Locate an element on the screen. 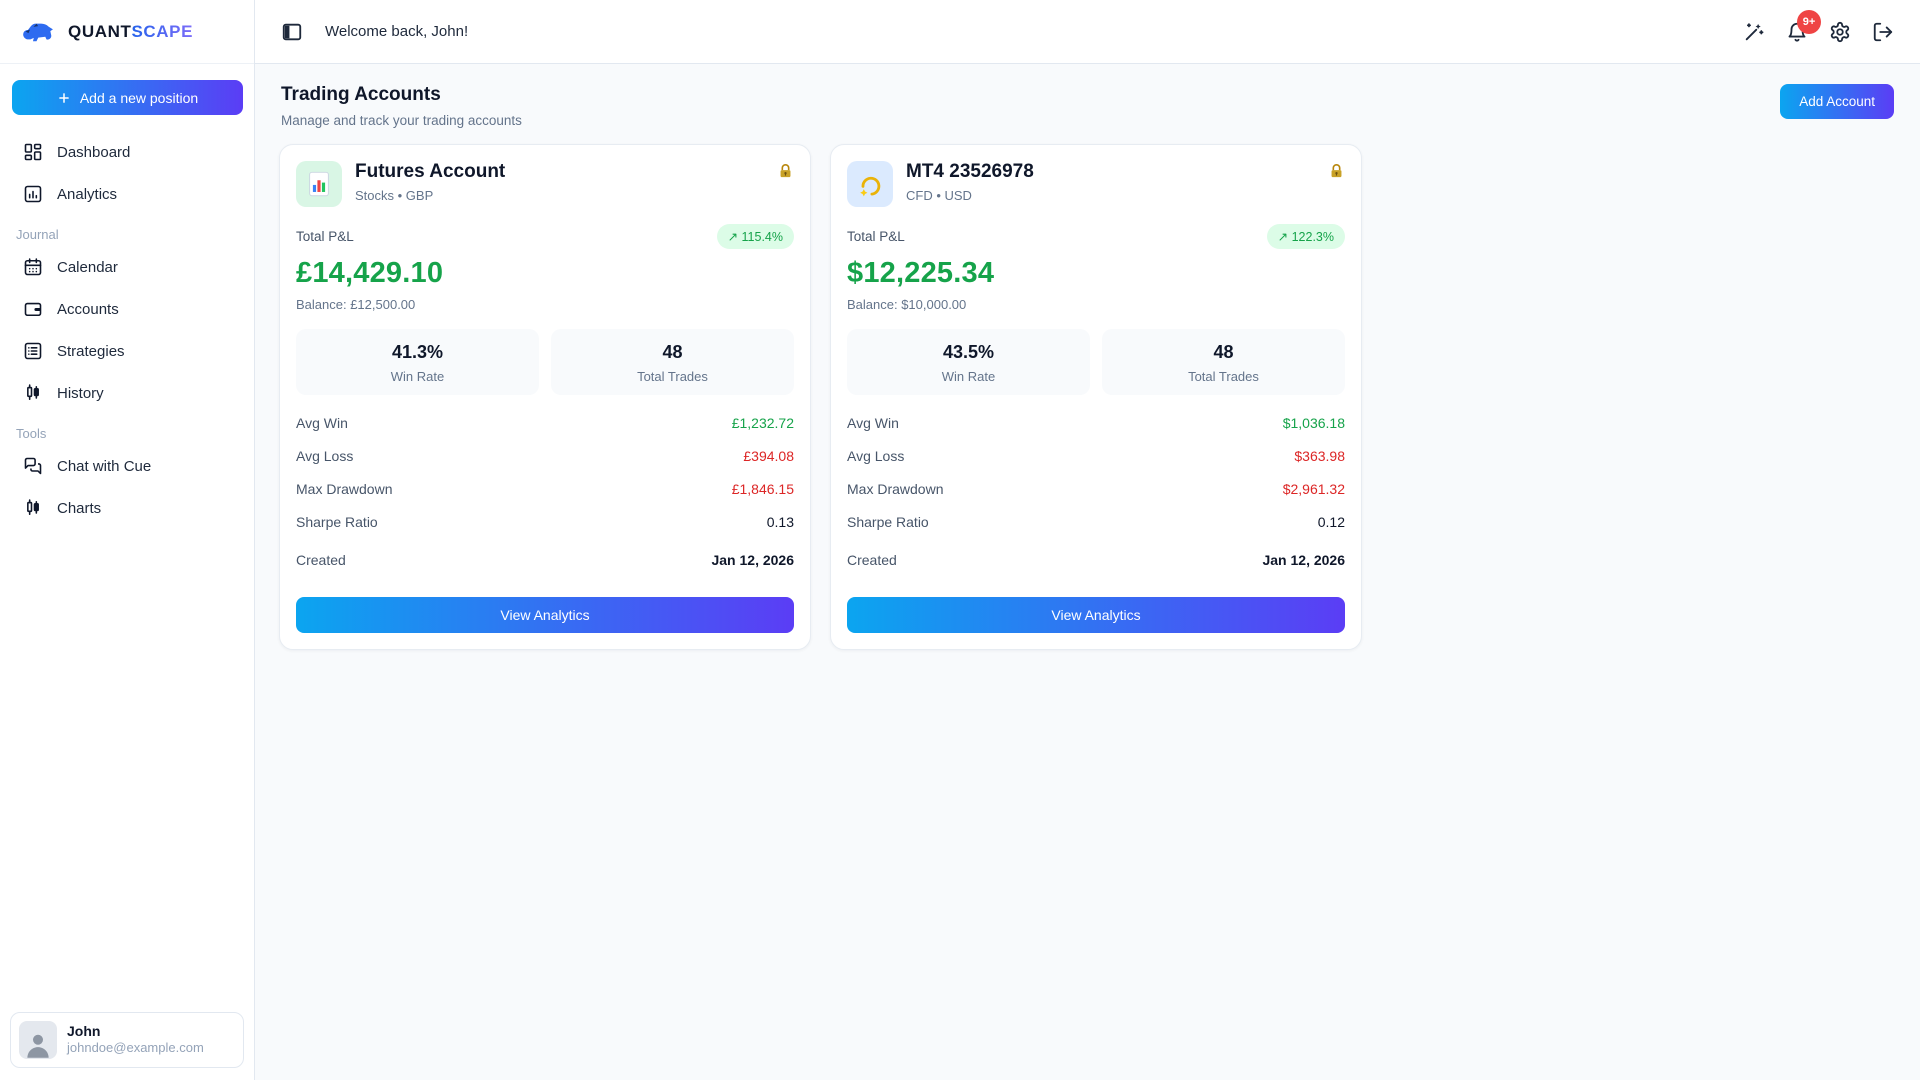 The width and height of the screenshot is (1920, 1080). sidebar-item-chat-with-cue: Chat with Cue is located at coordinates (127, 466).